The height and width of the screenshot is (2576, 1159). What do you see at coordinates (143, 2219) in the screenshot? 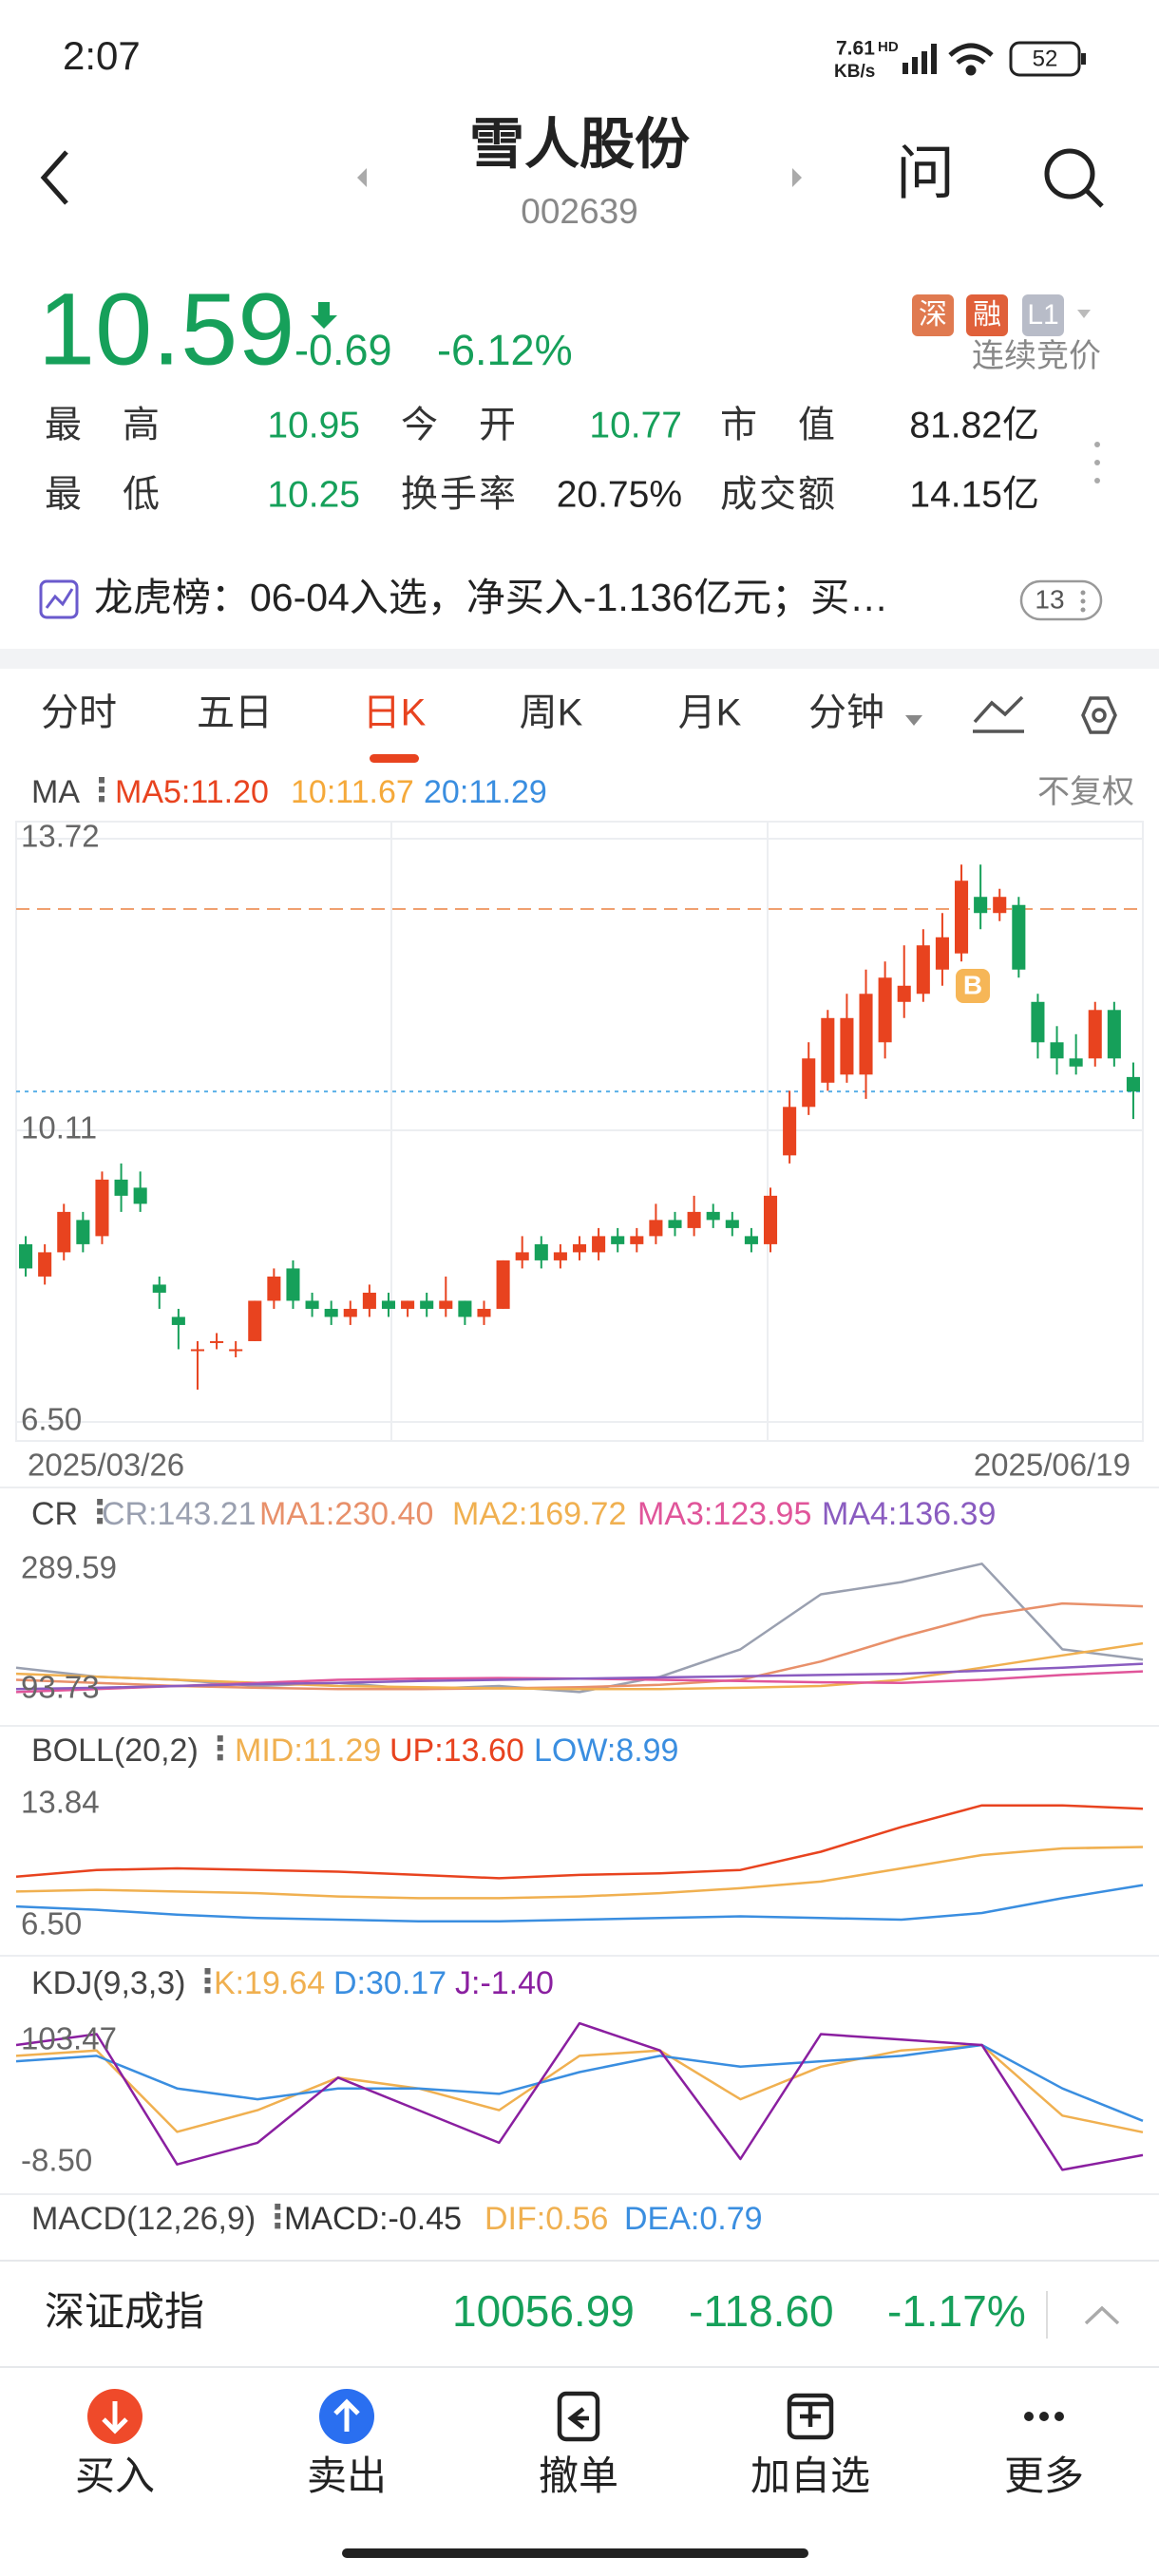
I see `chart-title: MACD(12,26,9)` at bounding box center [143, 2219].